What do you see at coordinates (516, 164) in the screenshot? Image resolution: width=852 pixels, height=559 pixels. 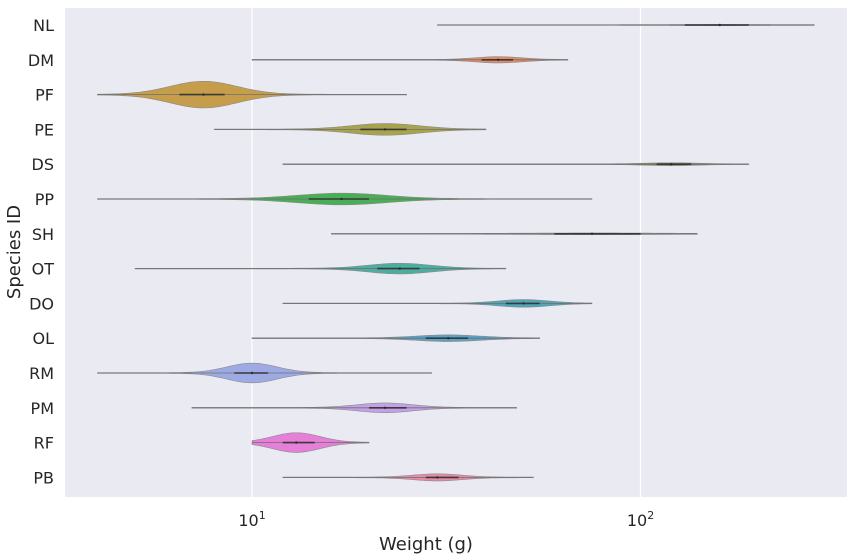 I see `violin-ds` at bounding box center [516, 164].